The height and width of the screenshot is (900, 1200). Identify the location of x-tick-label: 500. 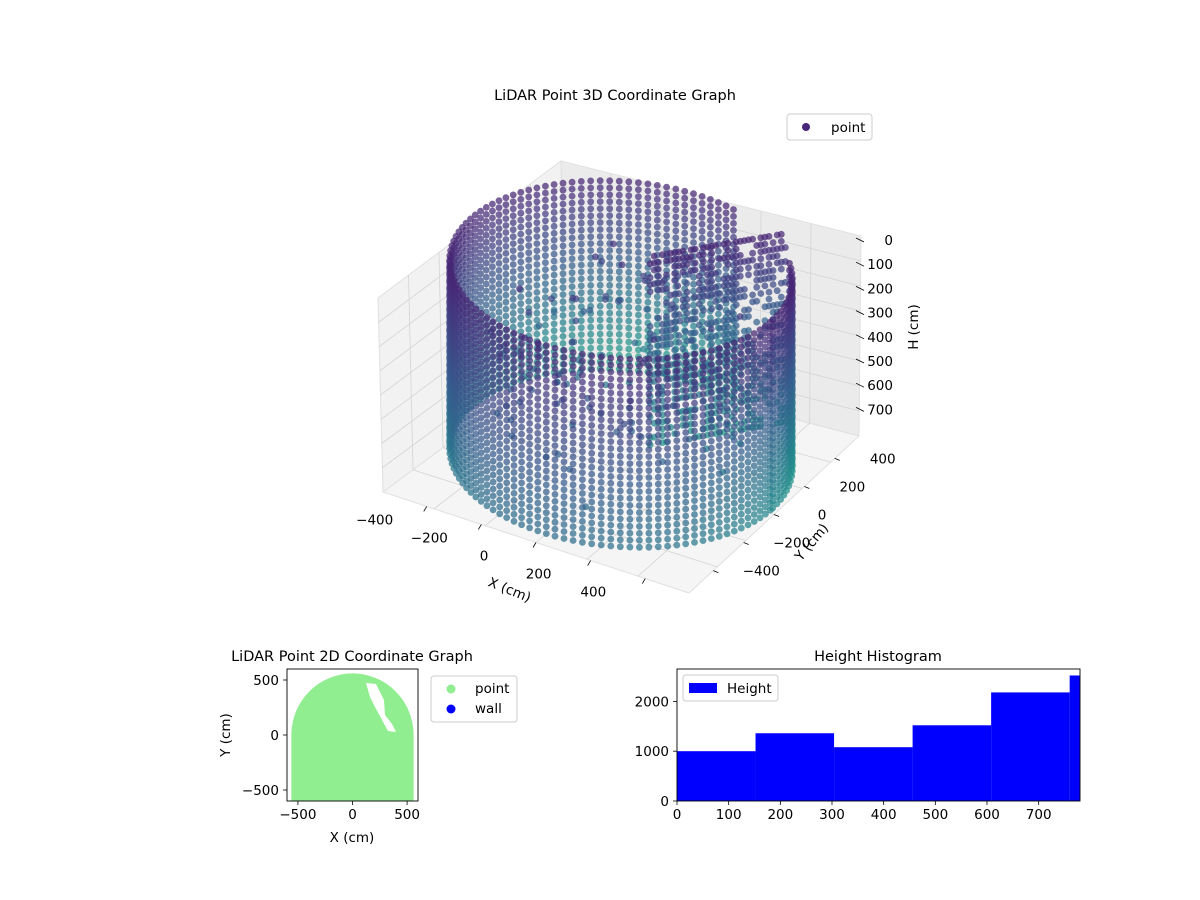
(407, 815).